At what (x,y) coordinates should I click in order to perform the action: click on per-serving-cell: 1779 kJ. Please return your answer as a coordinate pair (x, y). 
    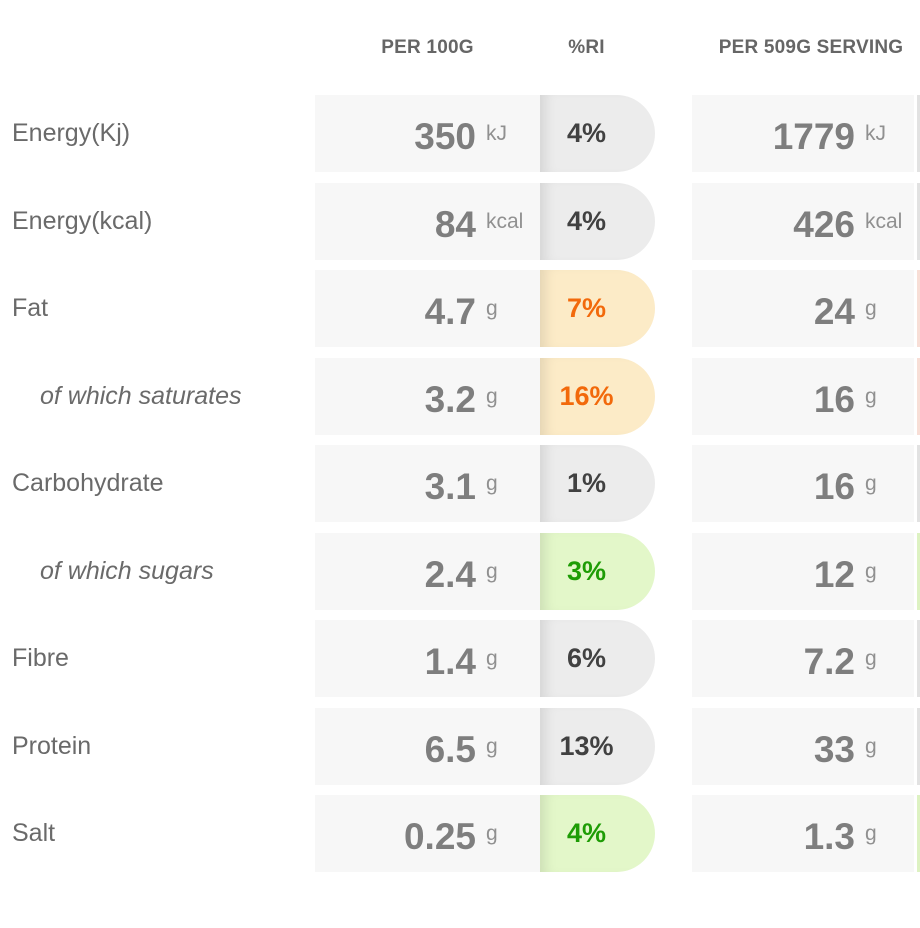
    Looking at the image, I should click on (803, 133).